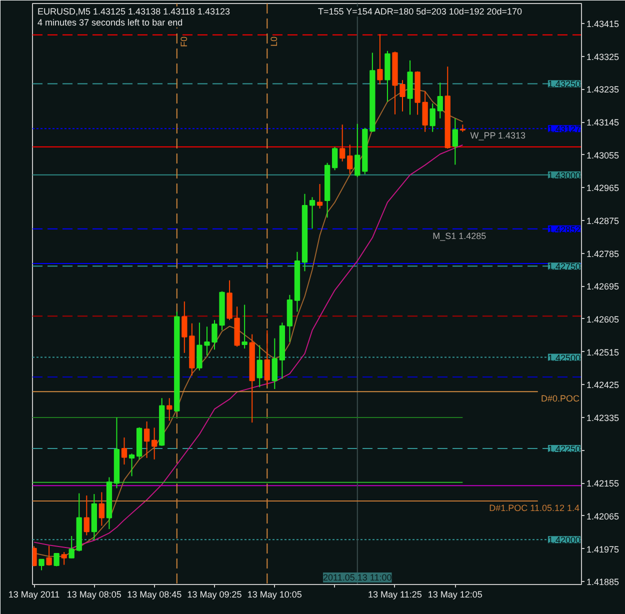 The width and height of the screenshot is (625, 614). What do you see at coordinates (357, 577) in the screenshot?
I see `annotation: 2011.05.13 11:00` at bounding box center [357, 577].